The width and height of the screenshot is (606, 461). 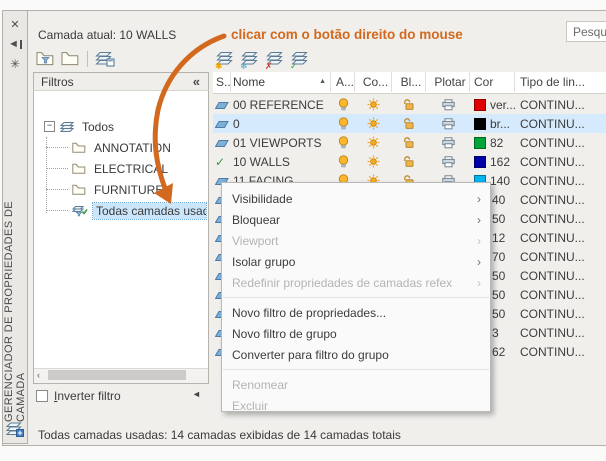 I want to click on menu-item-label: Bloquear, so click(x=256, y=219).